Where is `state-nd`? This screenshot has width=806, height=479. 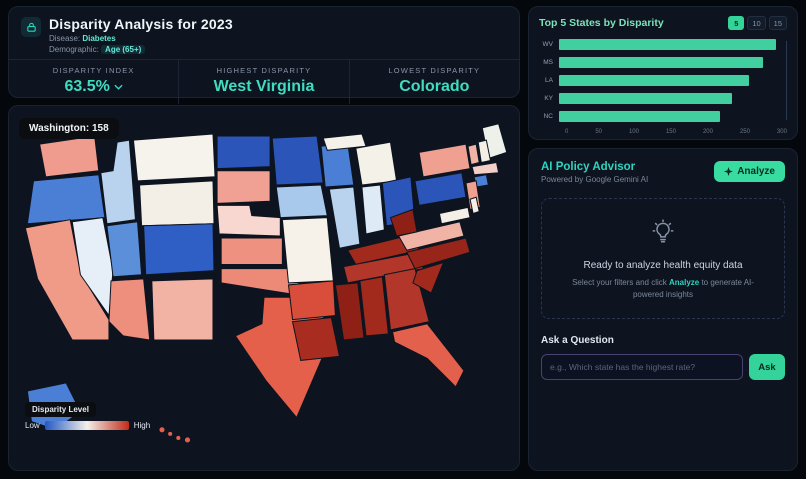
state-nd is located at coordinates (243, 152).